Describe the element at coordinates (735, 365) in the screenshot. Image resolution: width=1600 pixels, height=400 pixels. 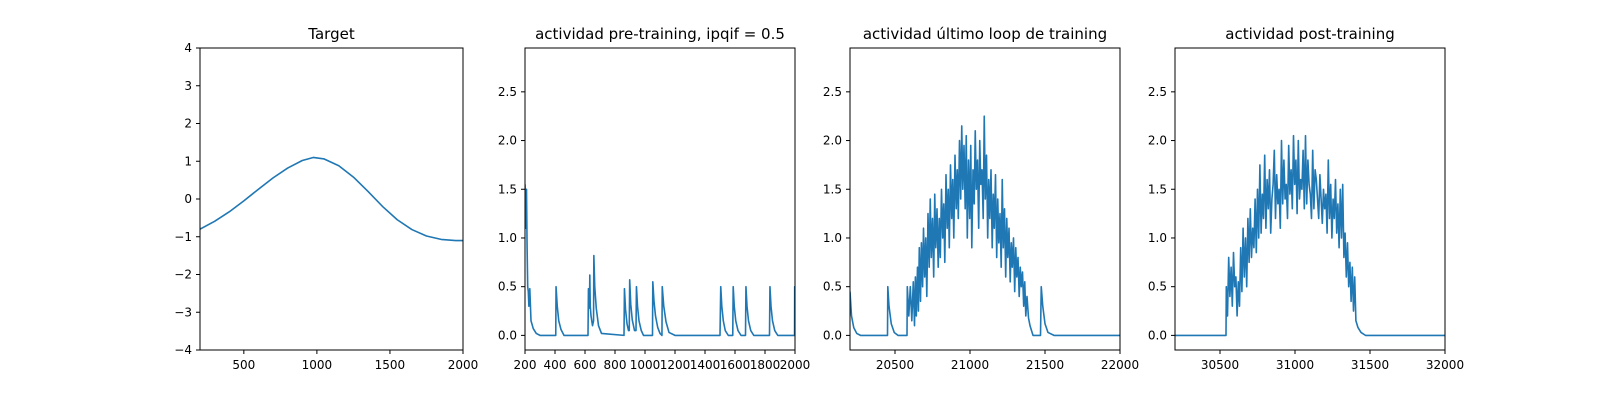
I see `x-tick-label: 1600` at that location.